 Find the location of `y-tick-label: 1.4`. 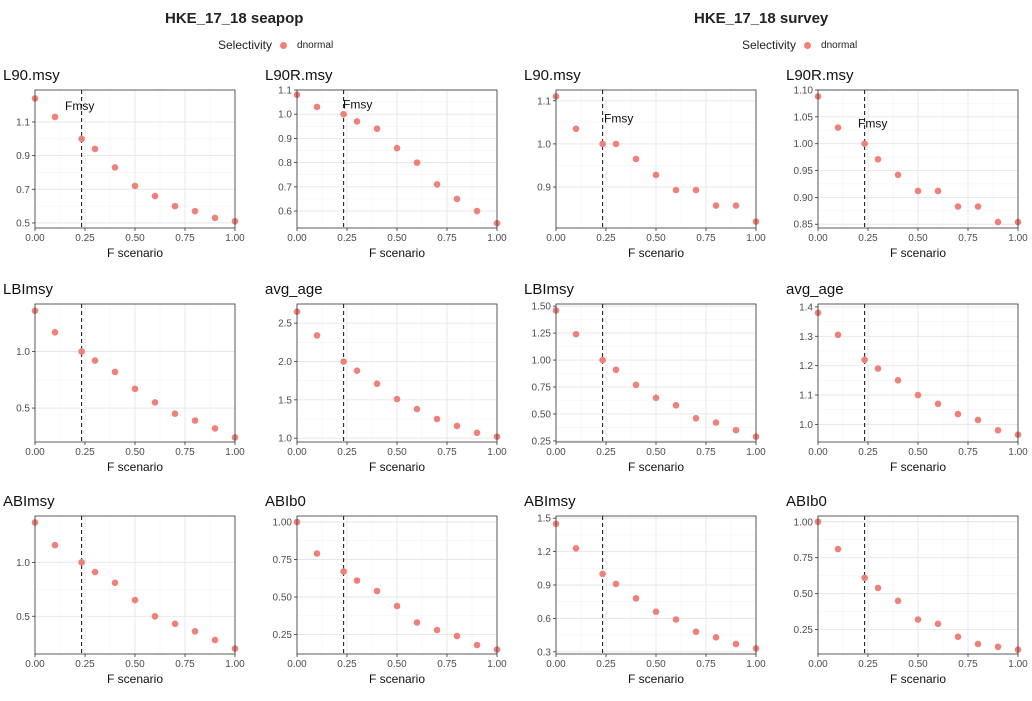

y-tick-label: 1.4 is located at coordinates (806, 307).